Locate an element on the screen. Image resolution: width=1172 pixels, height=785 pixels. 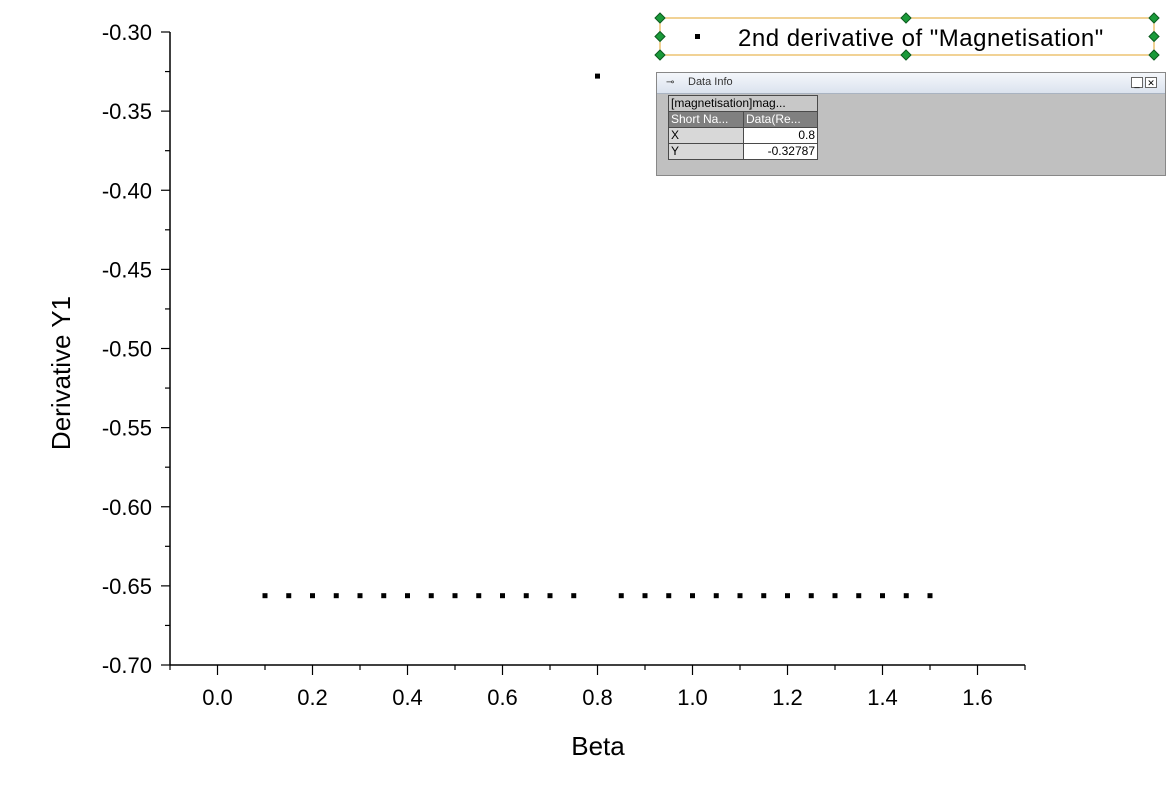
x-tick-label: 1.2 is located at coordinates (787, 697).